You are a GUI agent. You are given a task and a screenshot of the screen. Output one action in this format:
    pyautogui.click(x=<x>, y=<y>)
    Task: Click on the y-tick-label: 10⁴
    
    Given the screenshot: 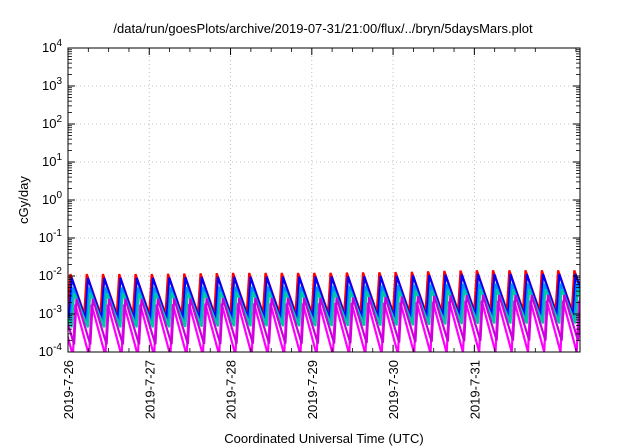 What is the action you would take?
    pyautogui.click(x=52, y=46)
    